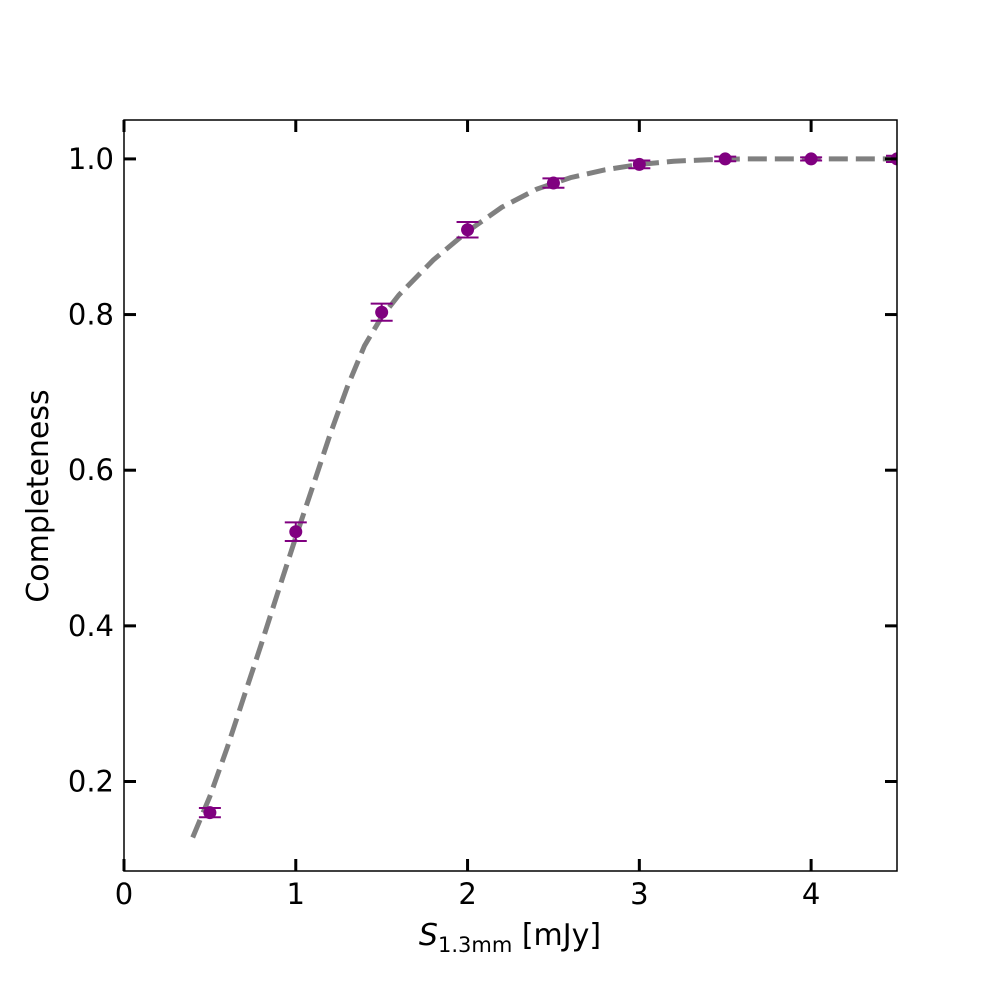 The width and height of the screenshot is (997, 997). Describe the element at coordinates (91, 315) in the screenshot. I see `y-tick-label: 0.8` at that location.